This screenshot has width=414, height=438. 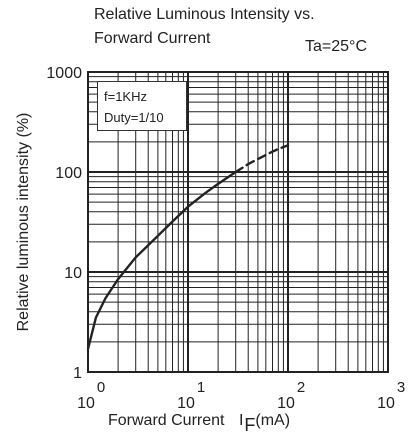 What do you see at coordinates (241, 420) in the screenshot?
I see `x-axis-symbol: I` at bounding box center [241, 420].